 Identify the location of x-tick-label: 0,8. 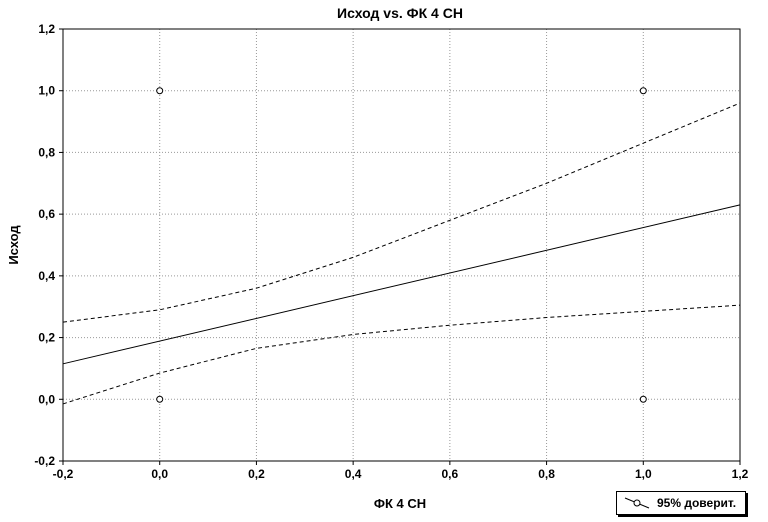
(546, 474).